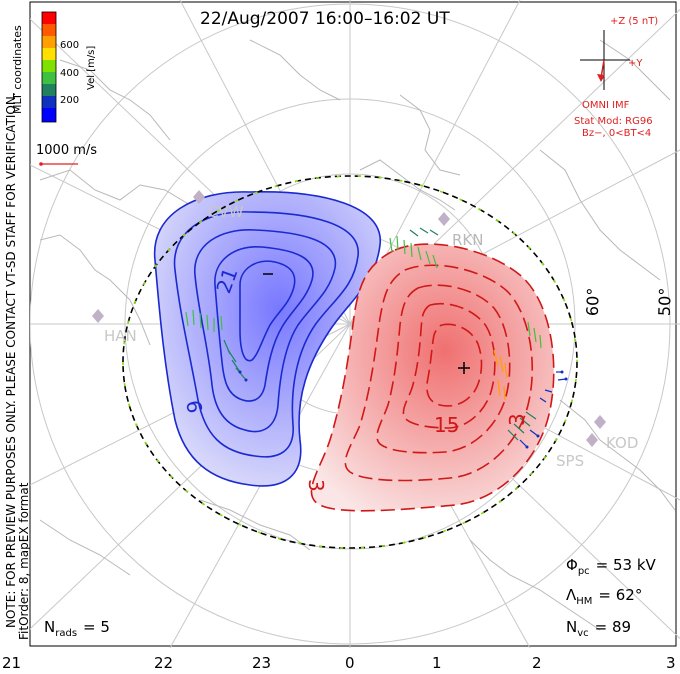  I want to click on vector-reference-label: 1000 m/s, so click(66, 150).